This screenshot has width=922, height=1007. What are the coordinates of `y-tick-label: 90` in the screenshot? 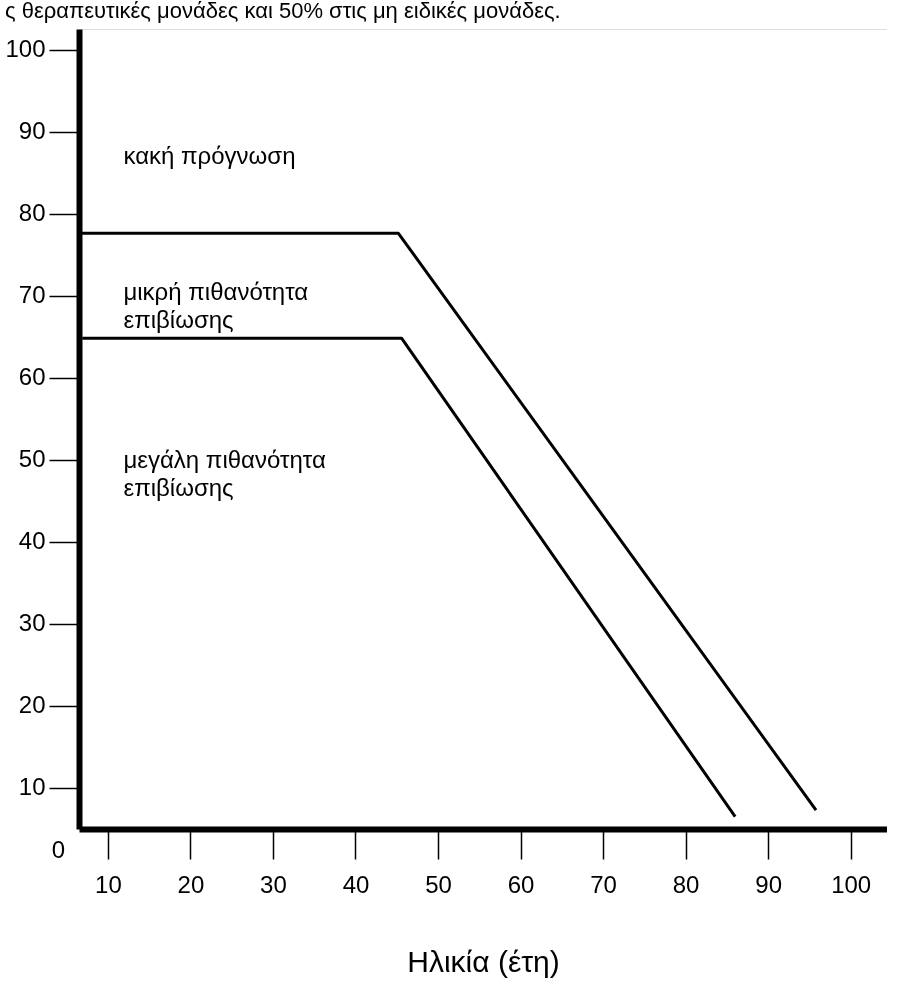 It's located at (32, 131).